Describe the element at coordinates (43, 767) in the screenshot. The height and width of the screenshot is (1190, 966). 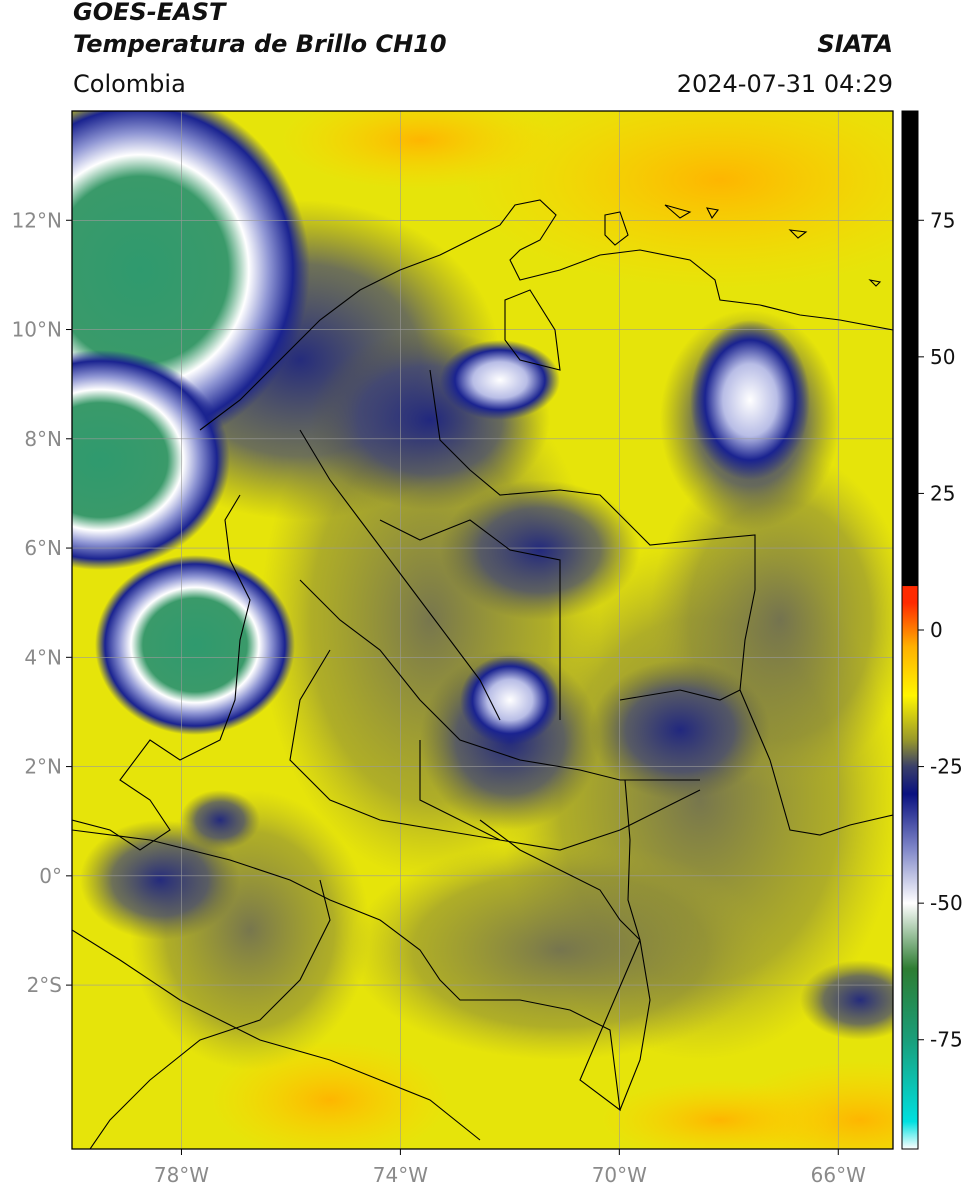
I see `lat-tick-label: 2°N` at that location.